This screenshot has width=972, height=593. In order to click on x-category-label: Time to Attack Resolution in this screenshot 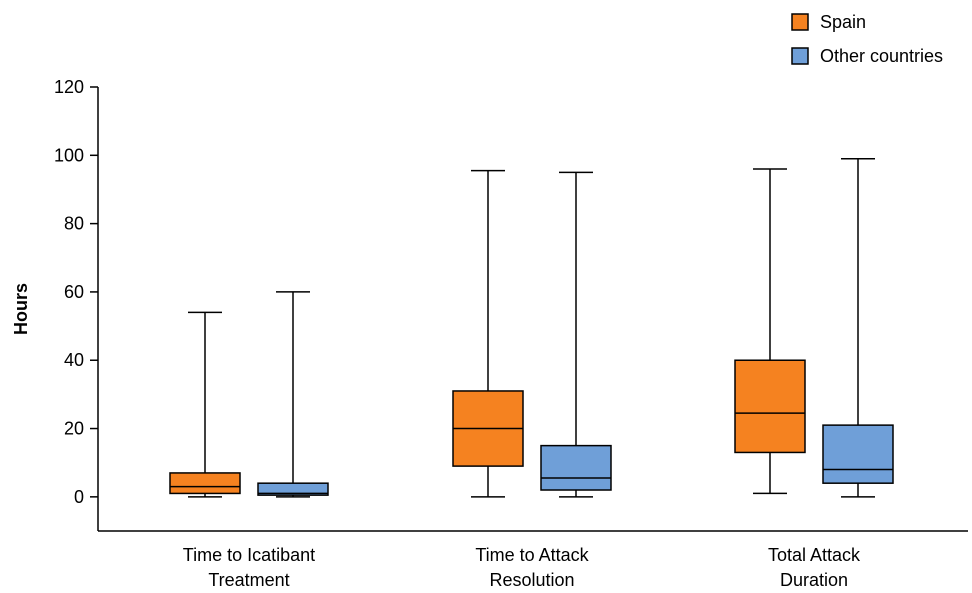, I will do `click(532, 567)`.